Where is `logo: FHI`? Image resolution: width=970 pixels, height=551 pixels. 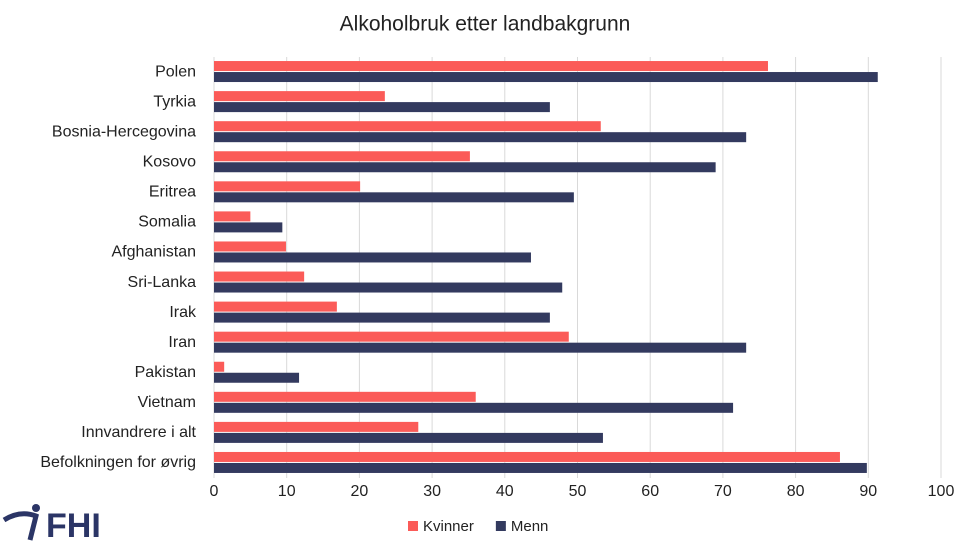
logo: FHI is located at coordinates (51, 524).